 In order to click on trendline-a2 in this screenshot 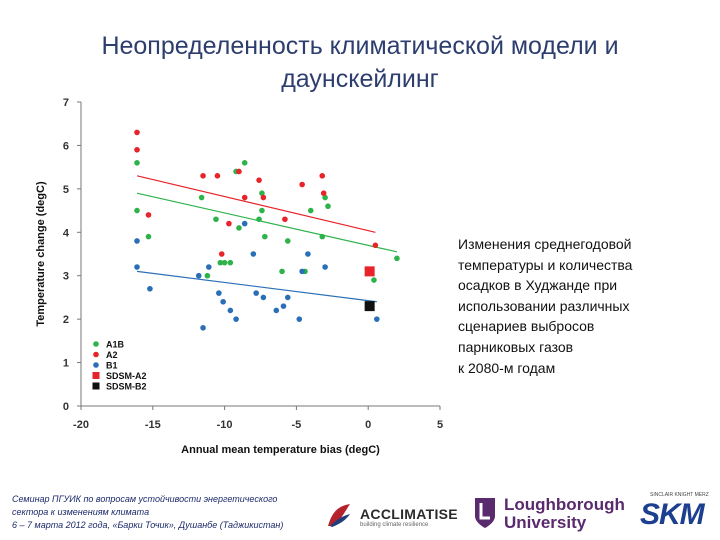, I will do `click(256, 204)`.